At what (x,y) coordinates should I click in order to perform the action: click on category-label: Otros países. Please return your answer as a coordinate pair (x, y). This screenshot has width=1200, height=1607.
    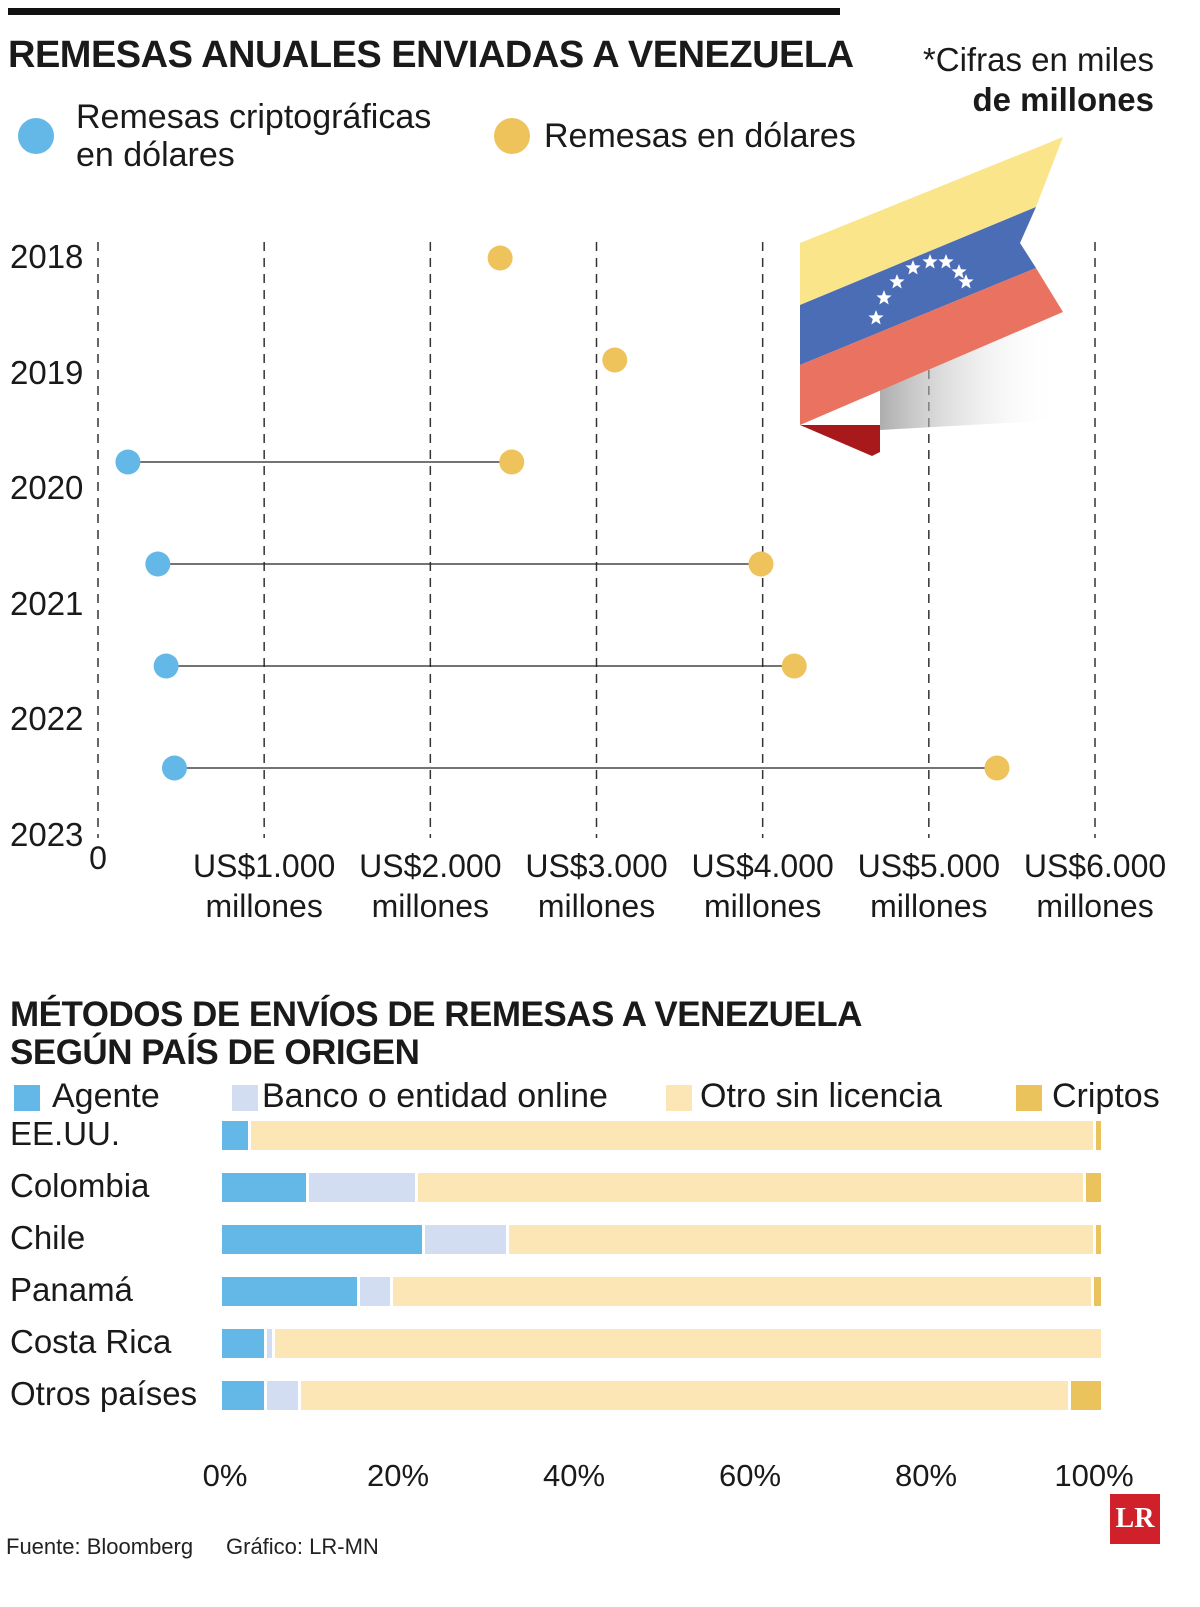
    Looking at the image, I should click on (104, 1393).